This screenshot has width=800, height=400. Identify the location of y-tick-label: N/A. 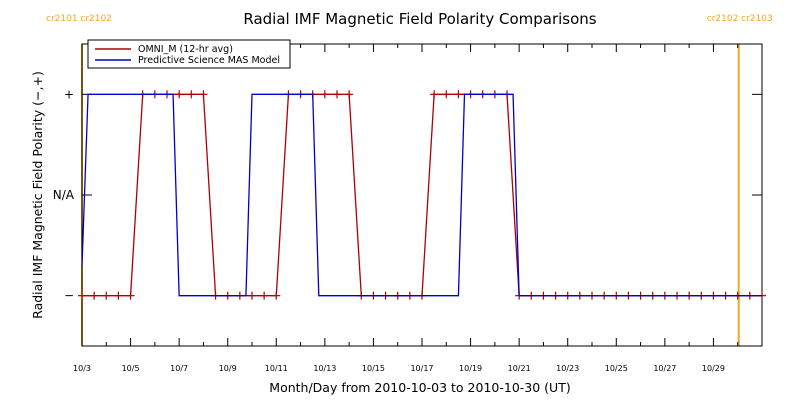
(64, 195).